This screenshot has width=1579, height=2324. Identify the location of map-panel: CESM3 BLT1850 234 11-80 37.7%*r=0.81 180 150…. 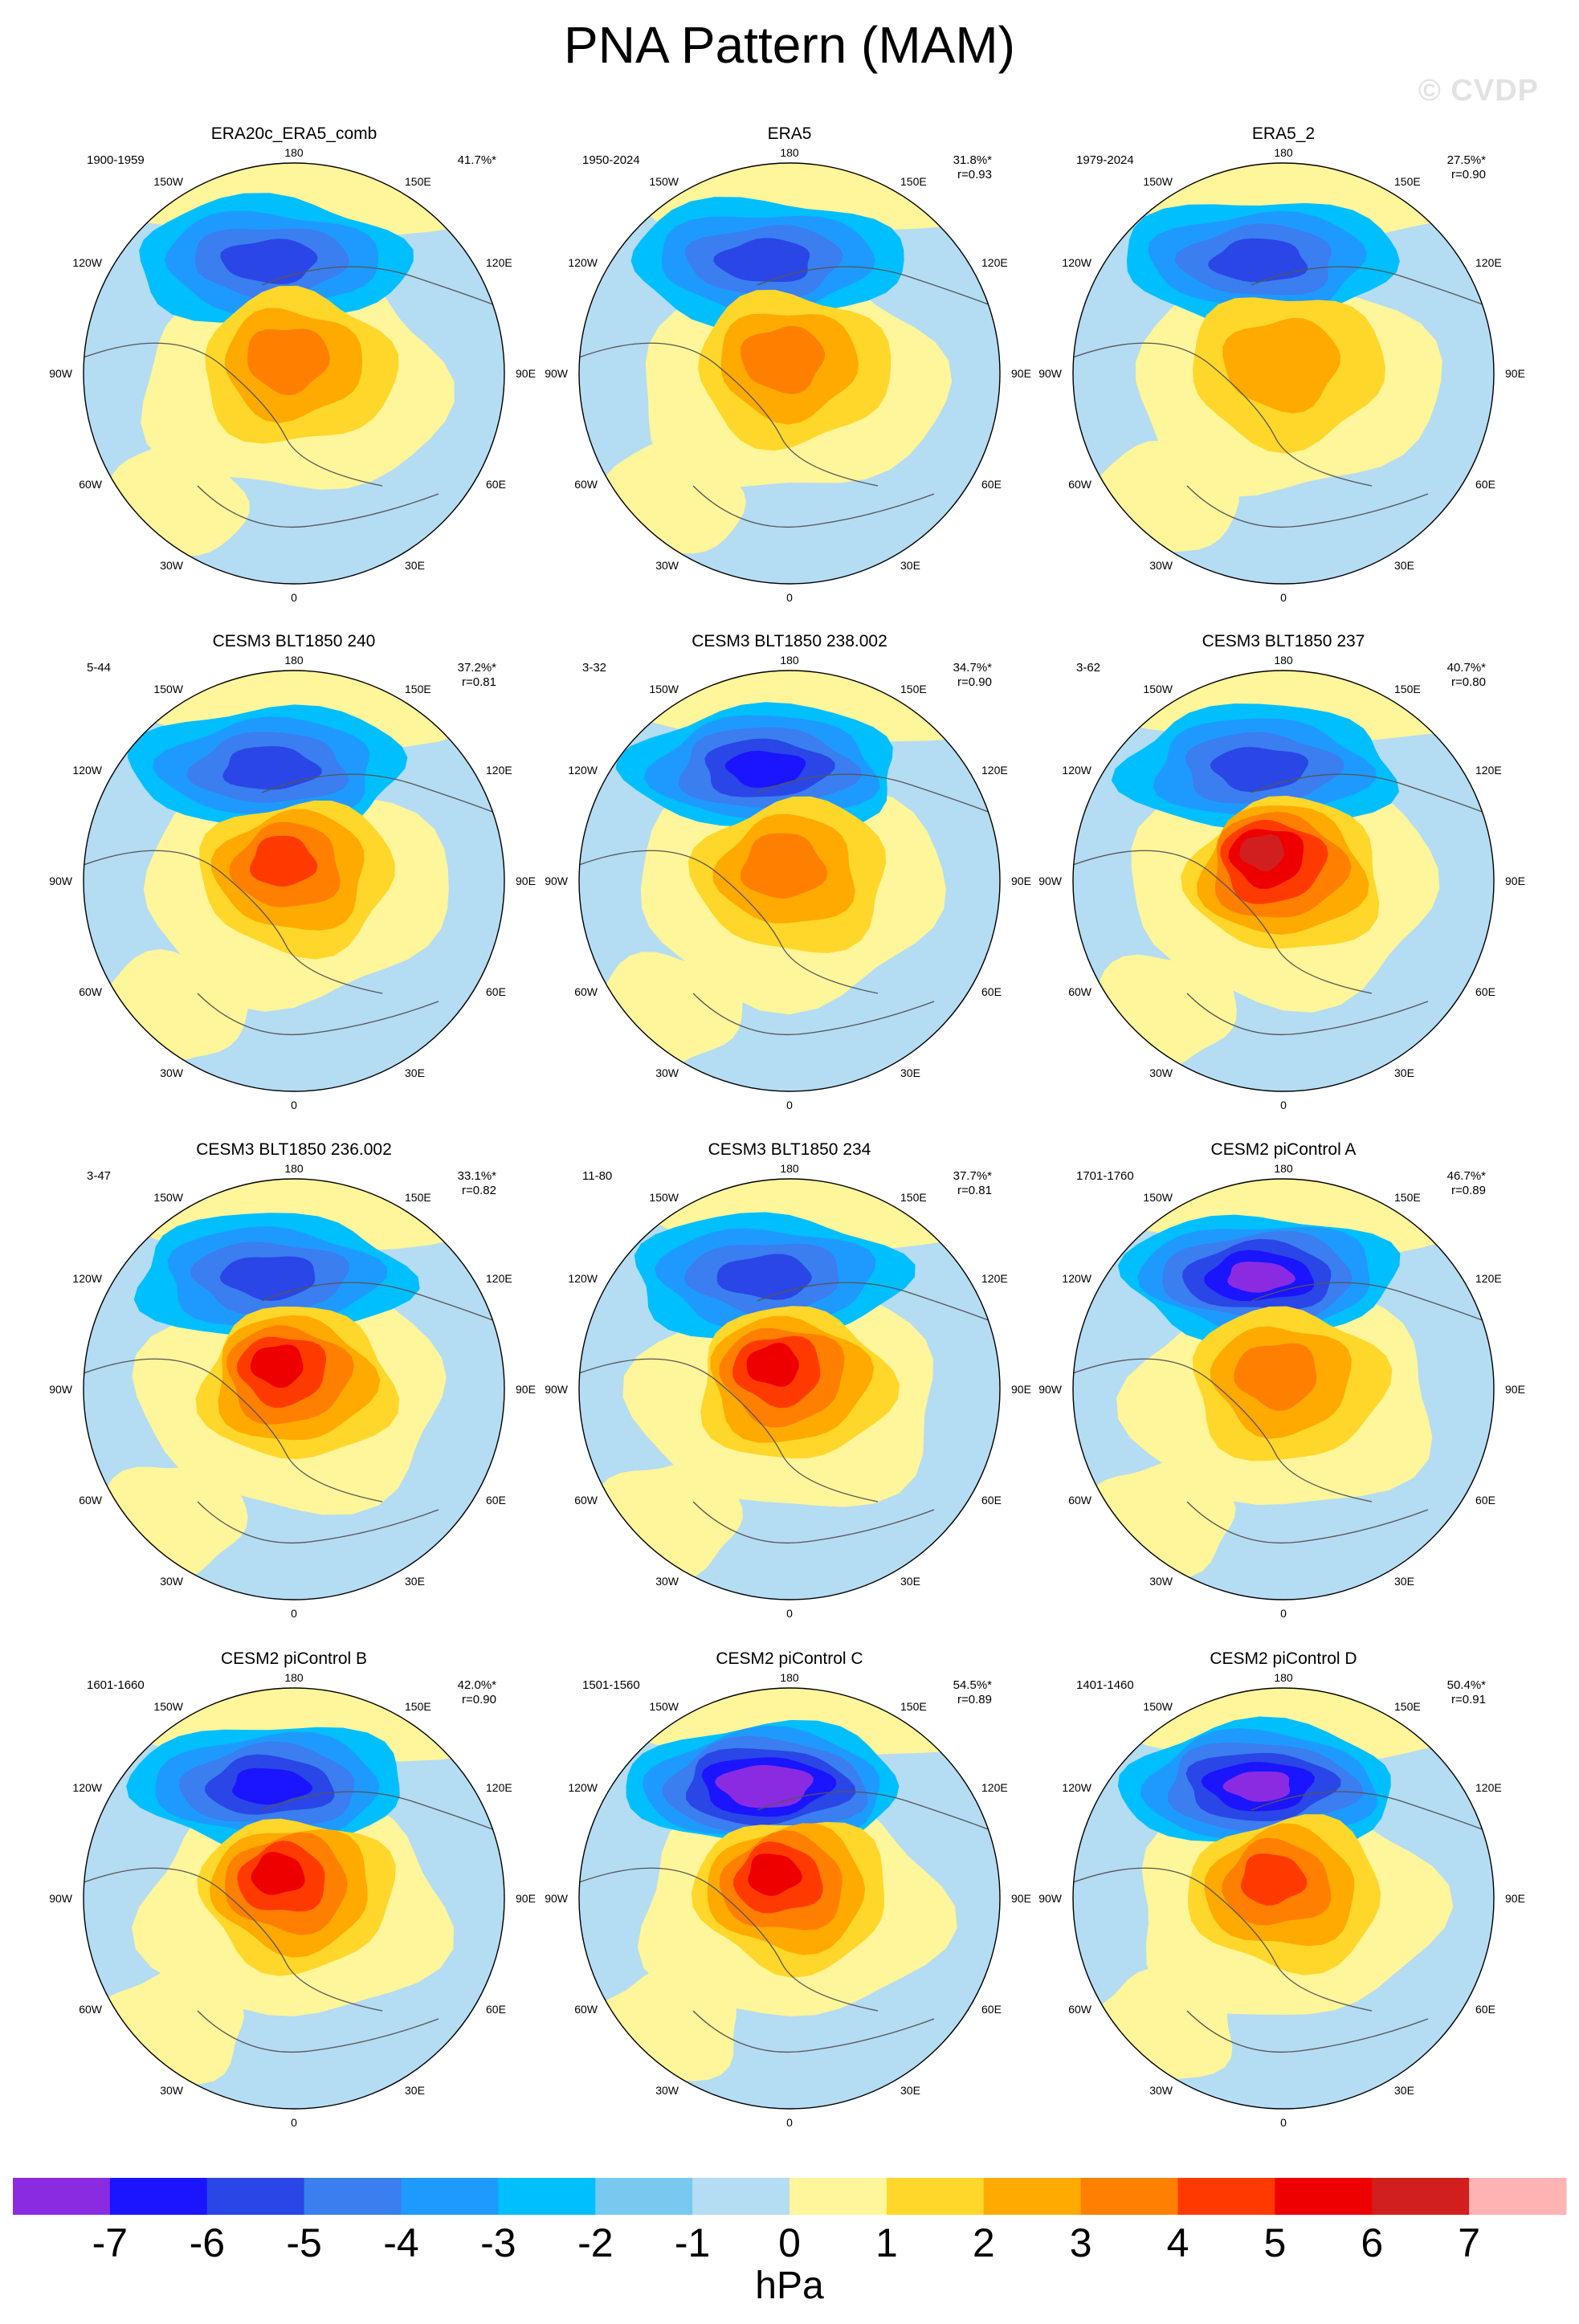
(788, 1380).